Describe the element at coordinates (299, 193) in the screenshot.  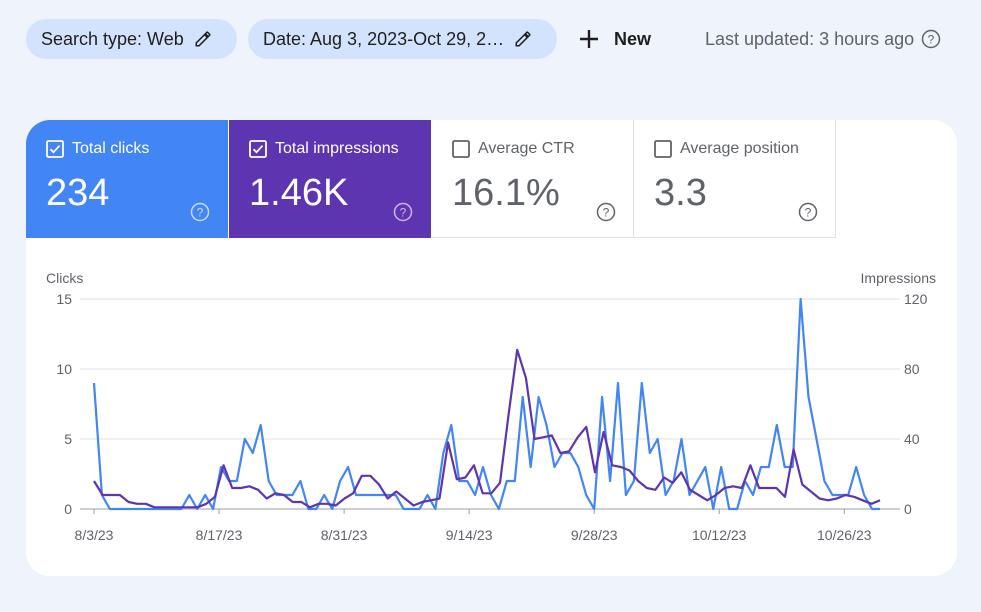
I see `metric-value: 1.46K` at that location.